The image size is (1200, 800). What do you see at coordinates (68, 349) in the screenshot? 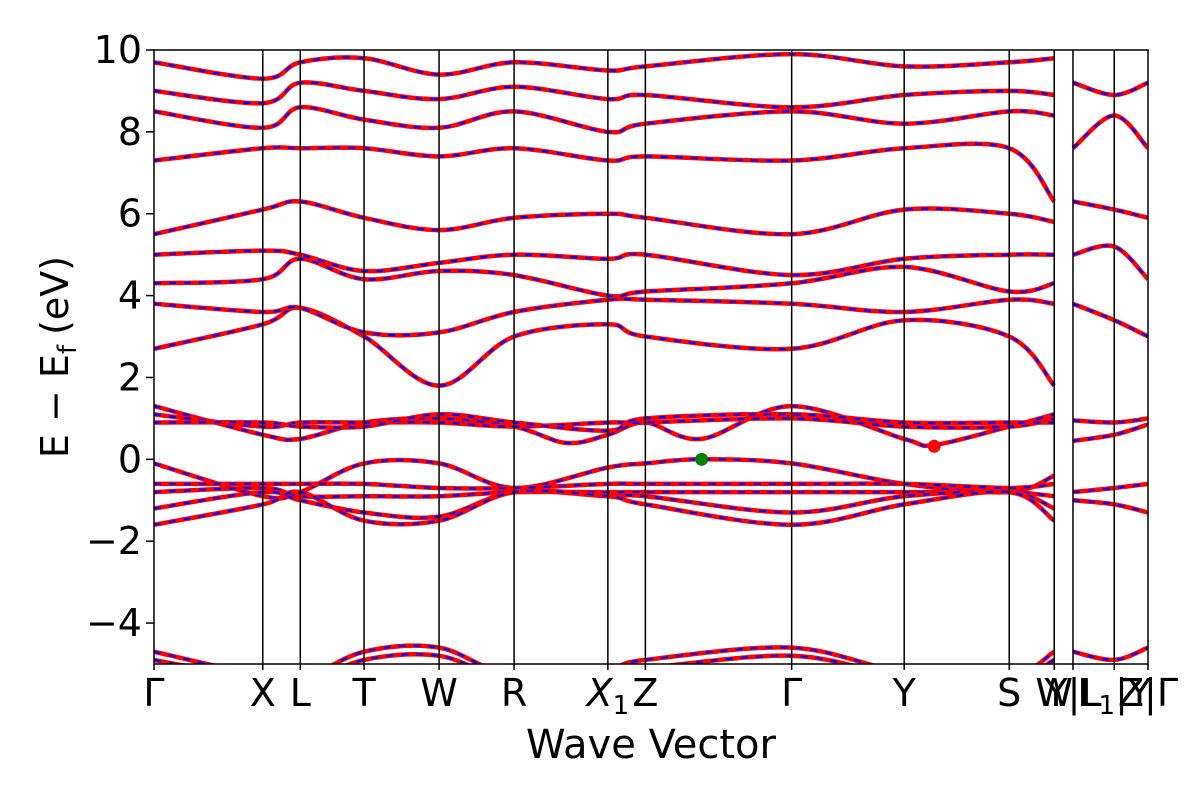
I see `y-axis-label-subscript: f` at bounding box center [68, 349].